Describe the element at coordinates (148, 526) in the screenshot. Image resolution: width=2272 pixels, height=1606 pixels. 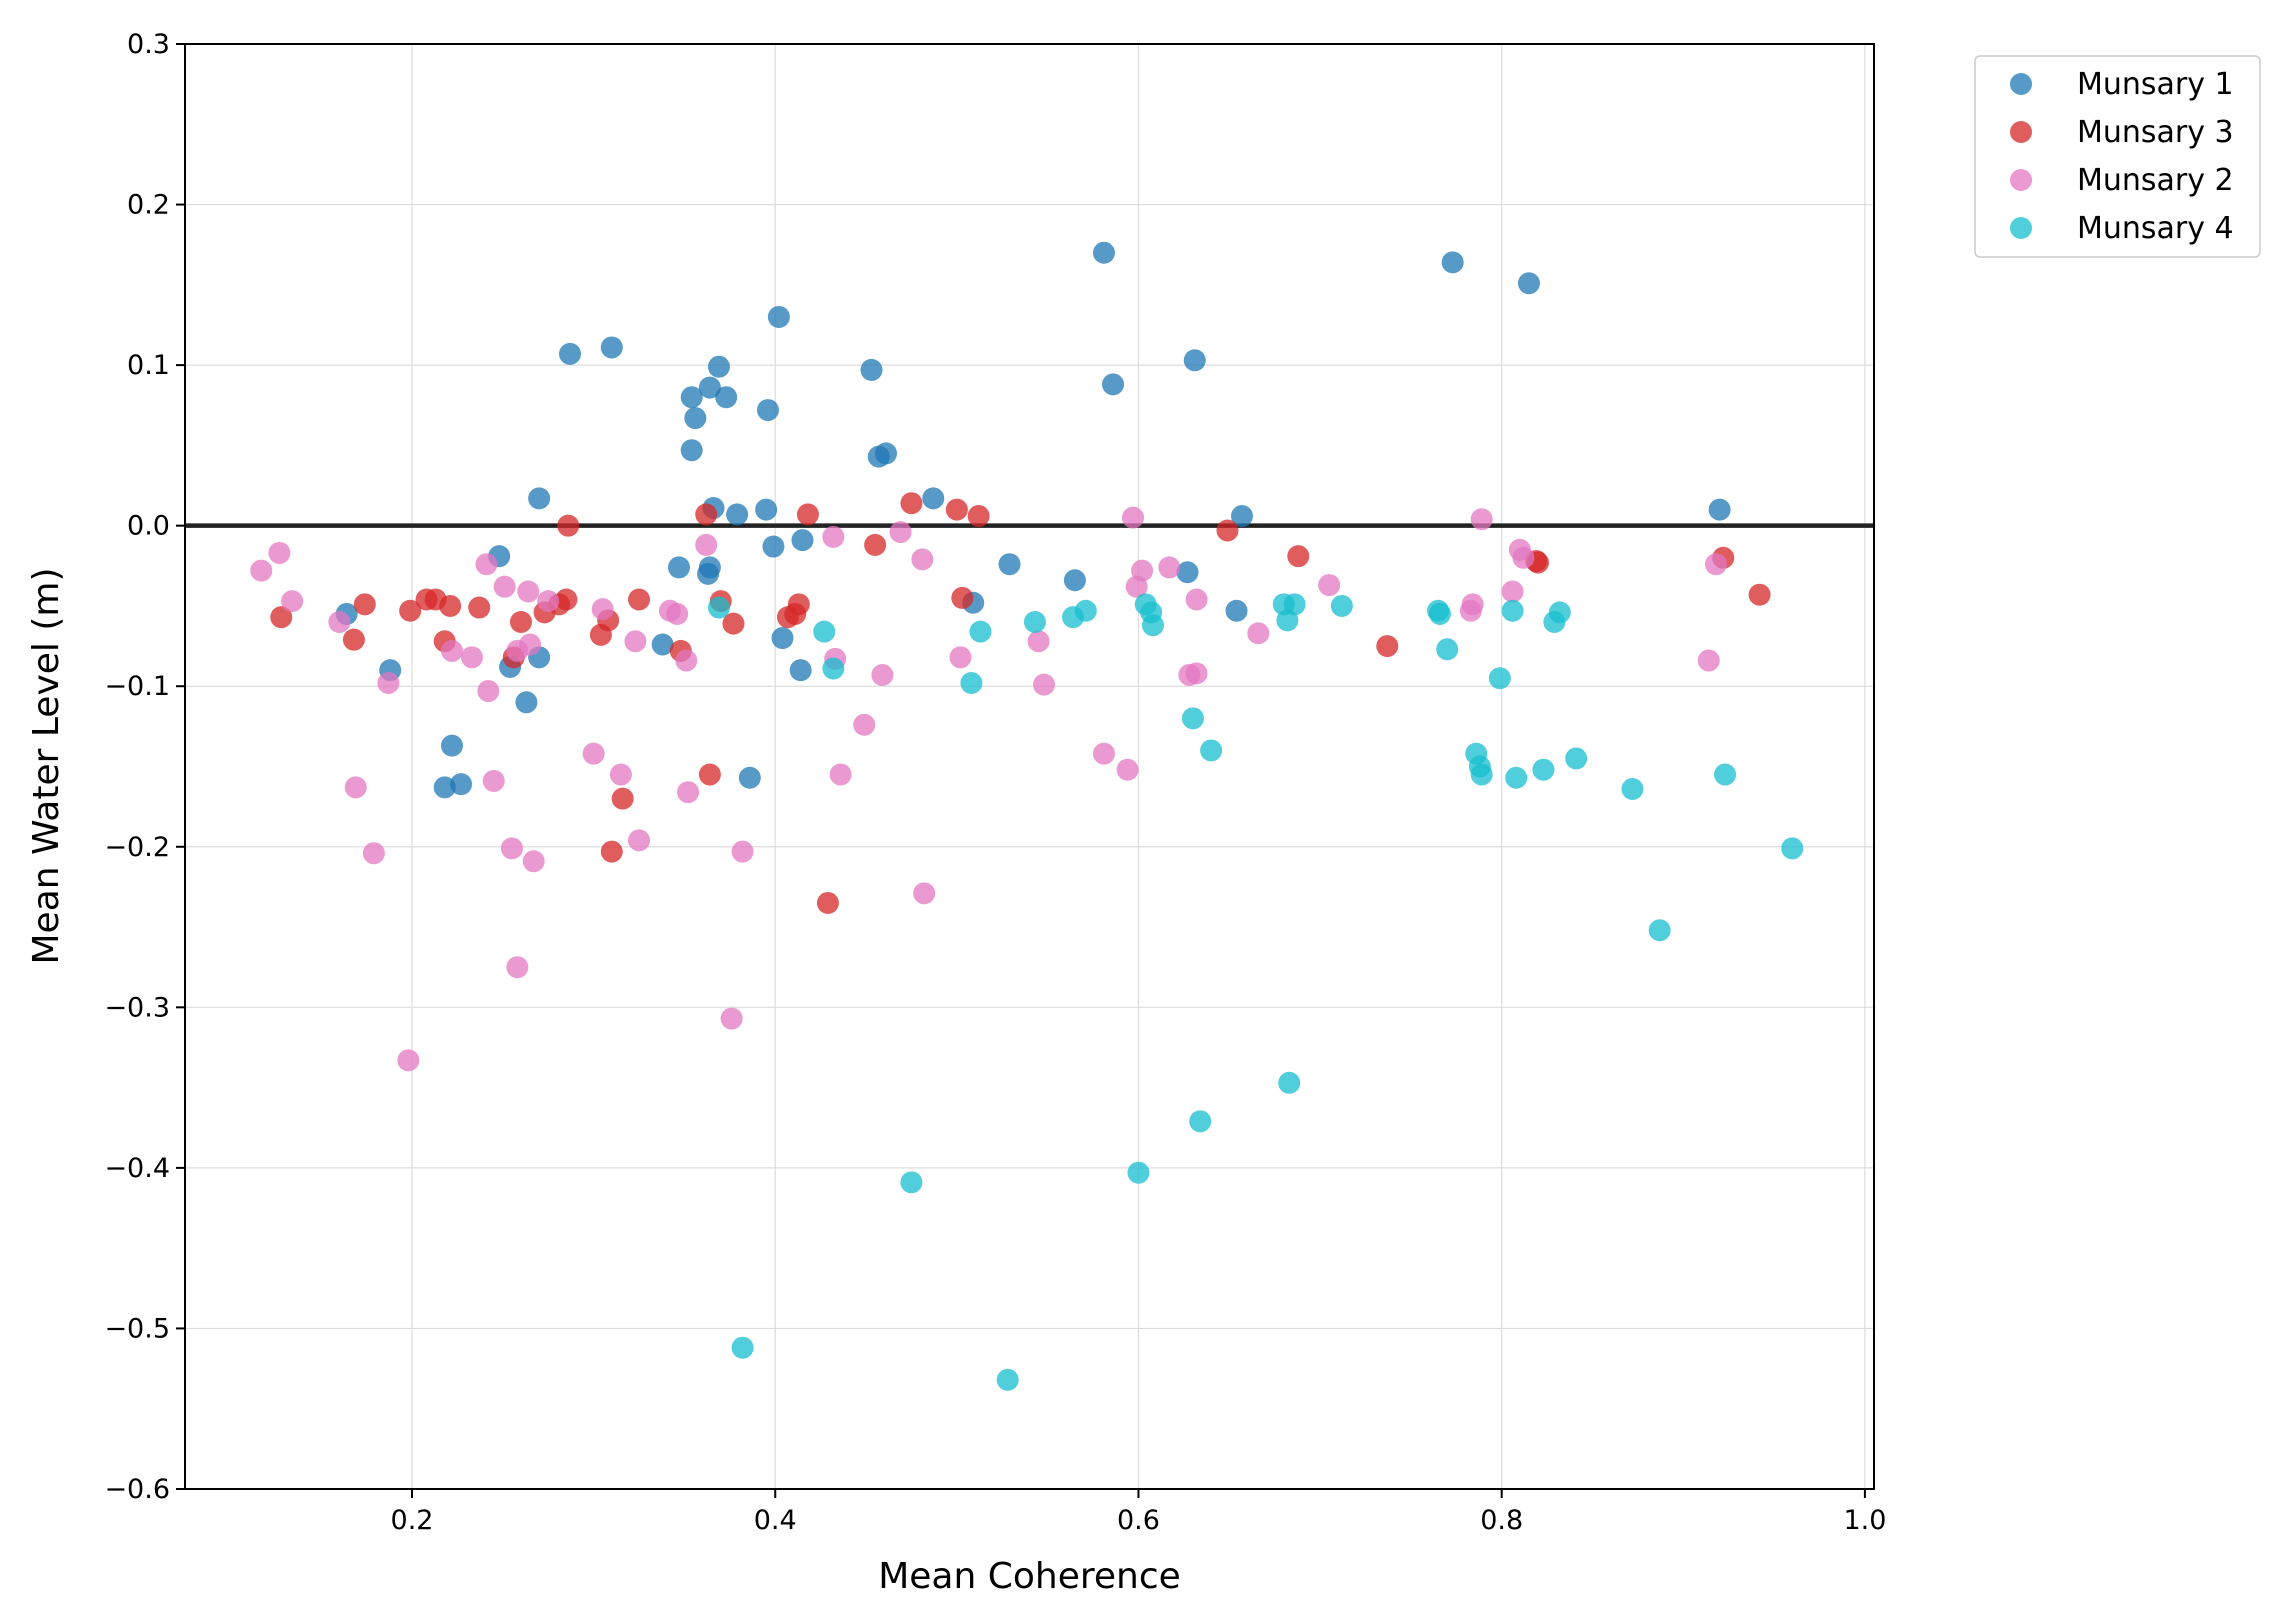
I see `y-tick-label: 0.0` at that location.